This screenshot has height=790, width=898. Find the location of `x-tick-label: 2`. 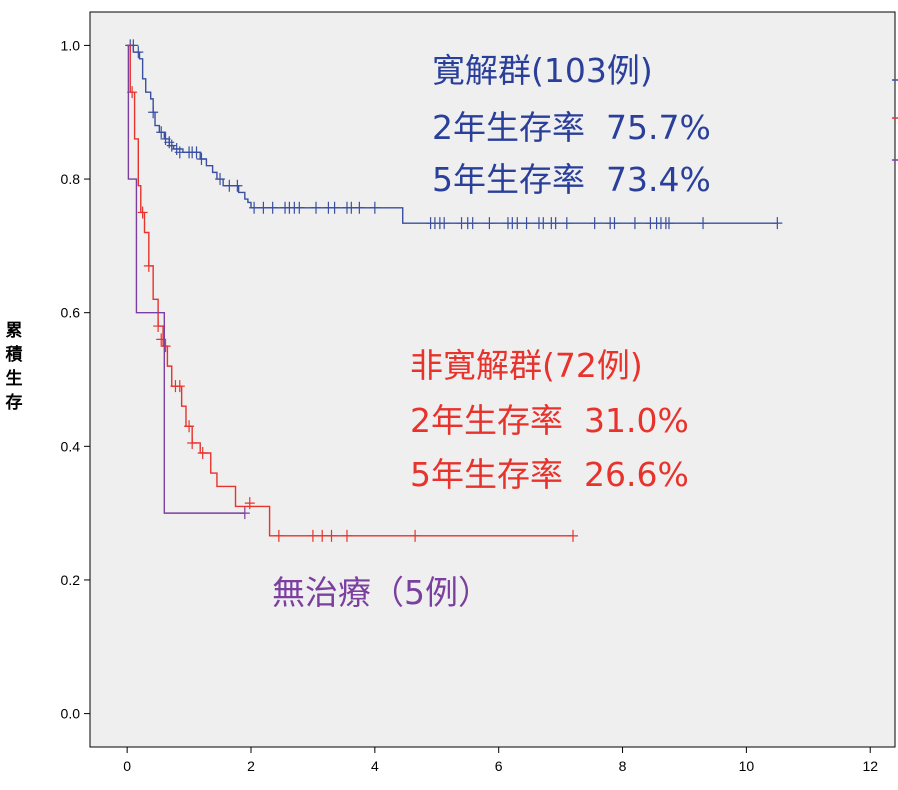

x-tick-label: 2 is located at coordinates (251, 766).